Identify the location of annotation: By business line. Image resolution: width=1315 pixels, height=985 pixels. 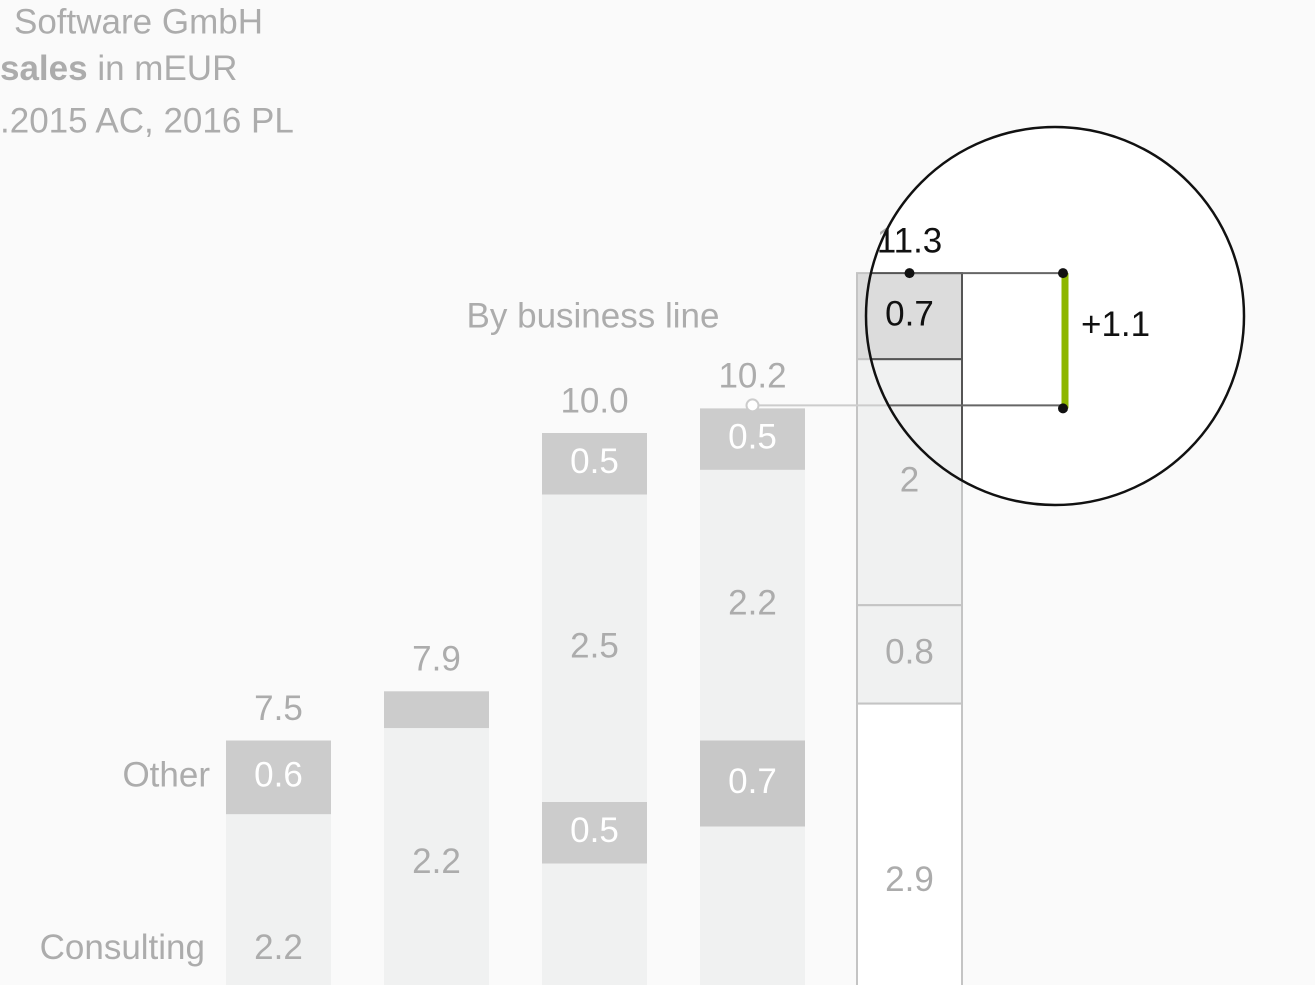
(593, 315).